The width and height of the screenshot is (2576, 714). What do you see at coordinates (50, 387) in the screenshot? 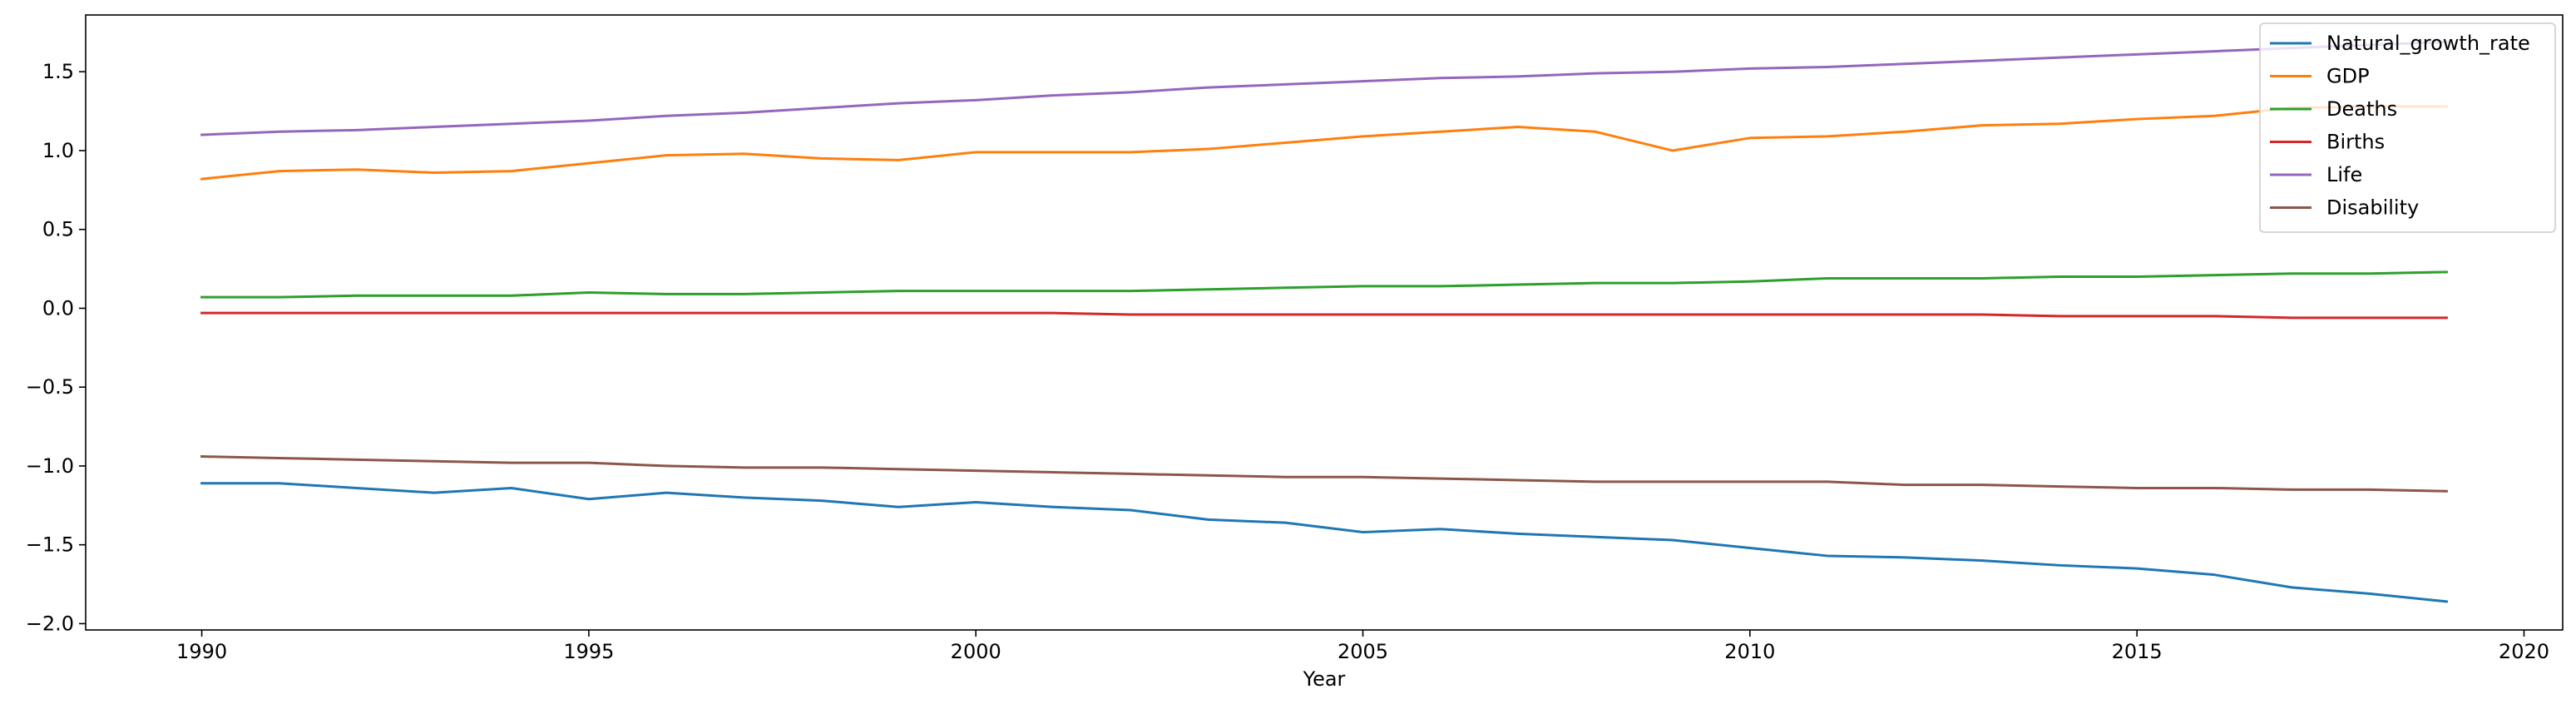
I see `y-tick-label: −0.5` at bounding box center [50, 387].